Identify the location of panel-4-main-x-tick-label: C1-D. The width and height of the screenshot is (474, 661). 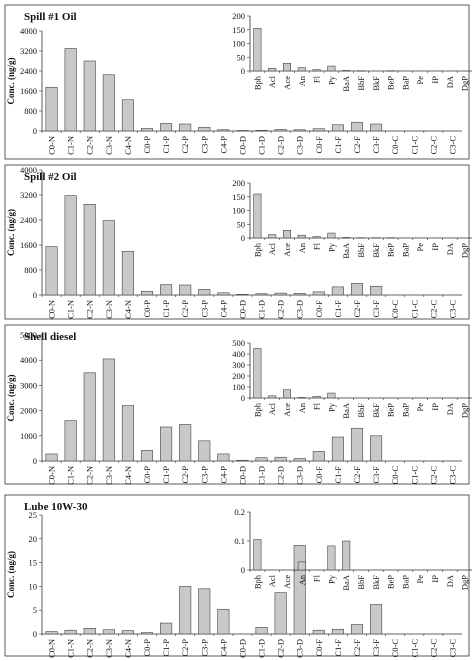
(262, 648).